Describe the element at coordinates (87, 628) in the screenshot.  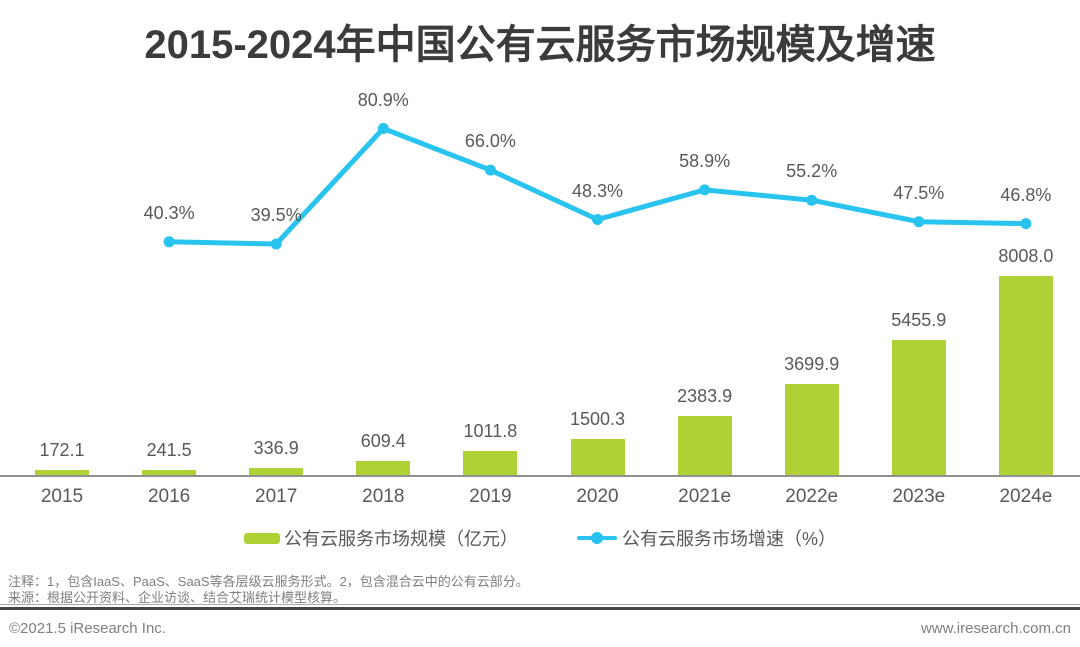
I see `footer-copyright: ©2021.5 iResearch Inc.` at that location.